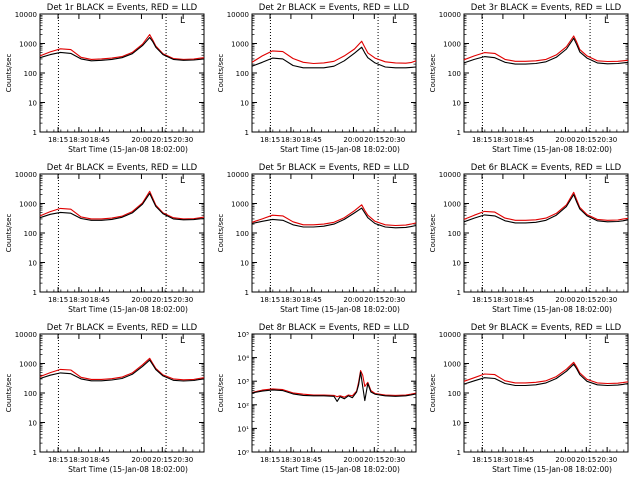  Describe the element at coordinates (334, 328) in the screenshot. I see `chart-title: Det 8r BLACK = Events, RED = LLD` at that location.